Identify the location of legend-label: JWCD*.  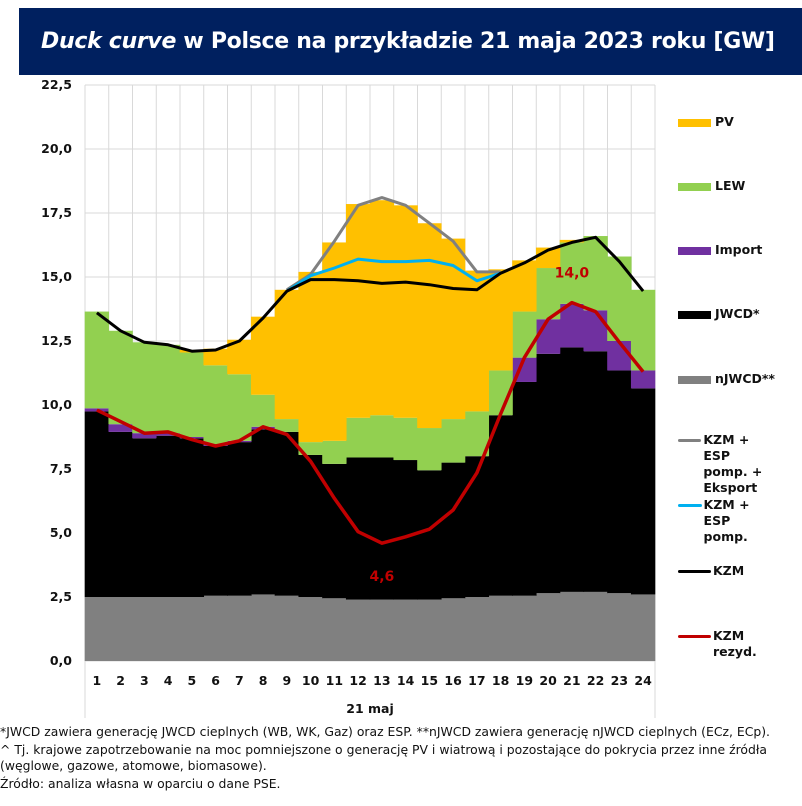
(737, 313).